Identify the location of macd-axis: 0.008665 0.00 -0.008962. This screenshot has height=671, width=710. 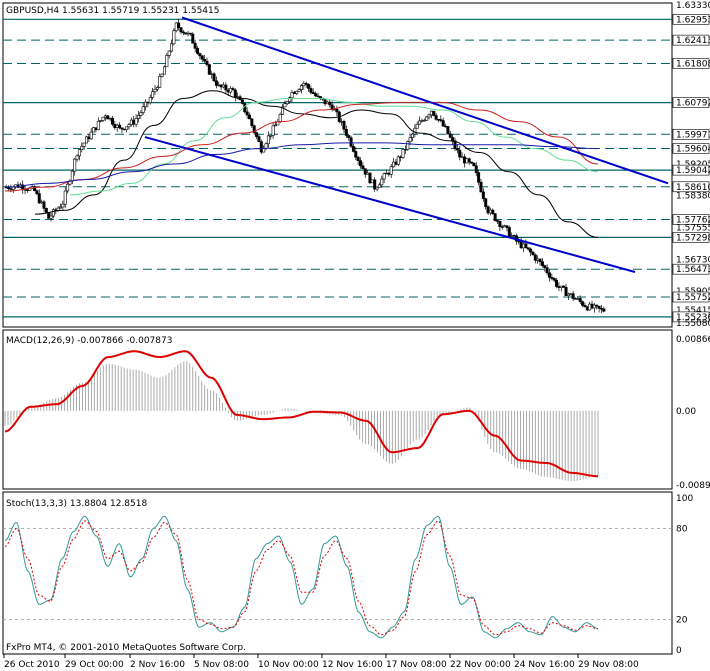
(693, 413).